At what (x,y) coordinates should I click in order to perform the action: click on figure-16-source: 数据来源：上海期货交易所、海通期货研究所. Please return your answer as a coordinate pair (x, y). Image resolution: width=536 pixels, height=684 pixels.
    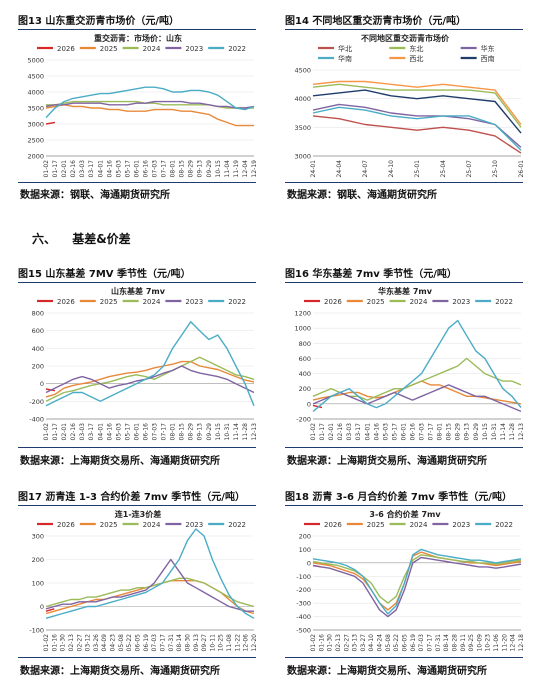
    Looking at the image, I should click on (387, 461).